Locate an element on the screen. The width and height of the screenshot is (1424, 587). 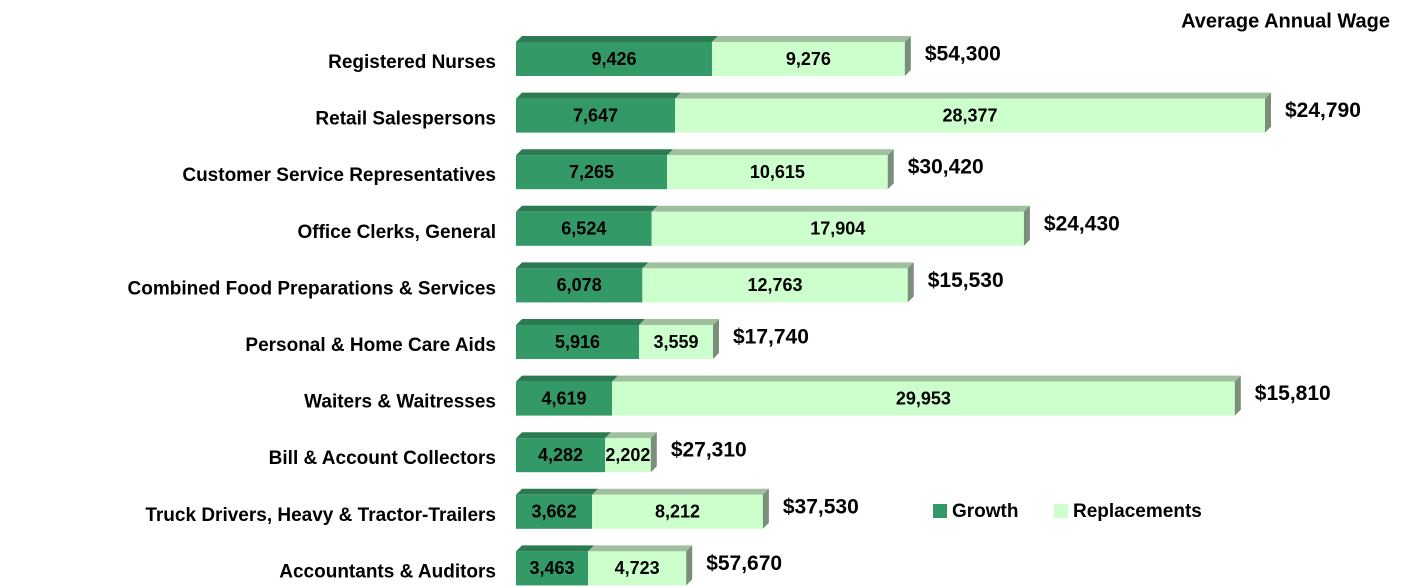
value-label: 9,426 is located at coordinates (613, 59).